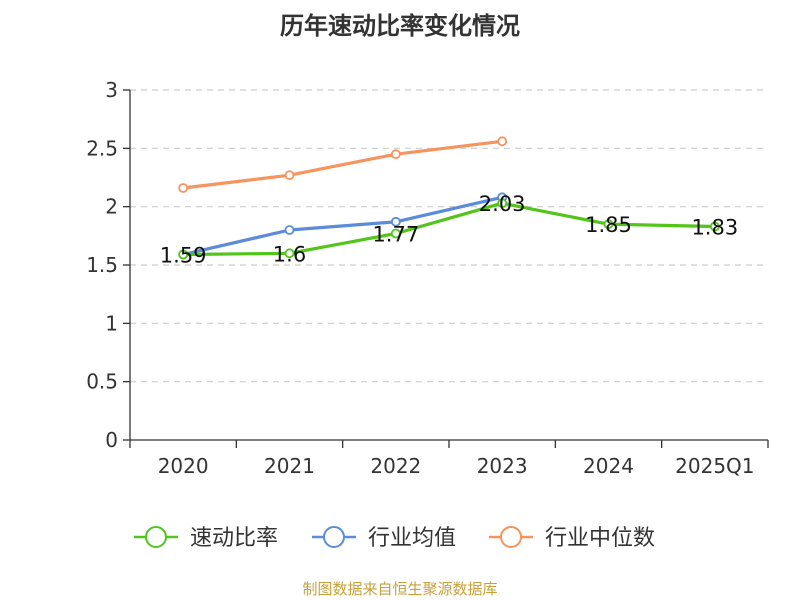 The image size is (800, 600). I want to click on chart-title: 历年速动比率变化情况, so click(400, 26).